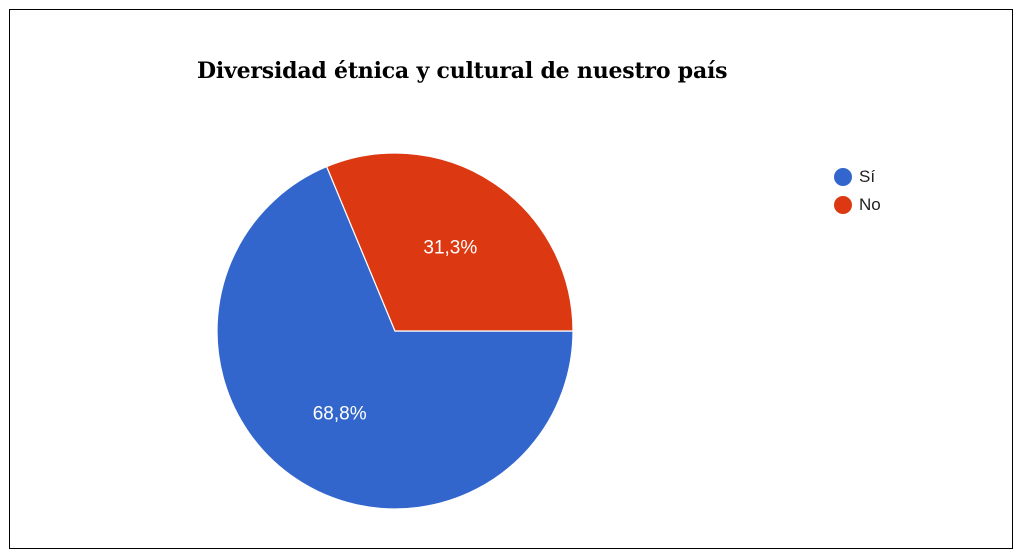 The image size is (1024, 549). Describe the element at coordinates (450, 248) in the screenshot. I see `pie-label-no: 31,3%` at that location.